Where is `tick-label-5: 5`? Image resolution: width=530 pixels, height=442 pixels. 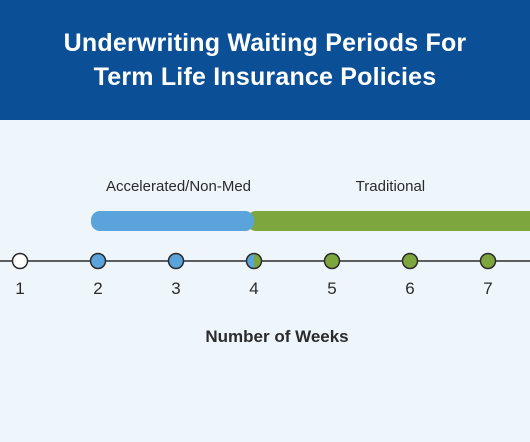
tick-label-5: 5 is located at coordinates (331, 288).